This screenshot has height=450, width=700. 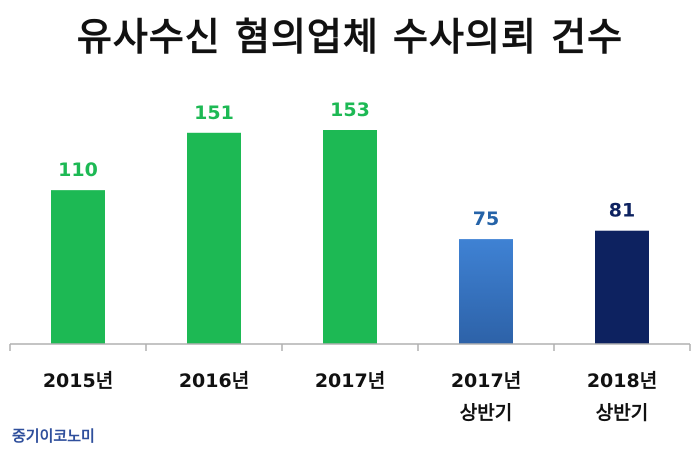 What do you see at coordinates (78, 381) in the screenshot?
I see `category-label-1: 2015년` at bounding box center [78, 381].